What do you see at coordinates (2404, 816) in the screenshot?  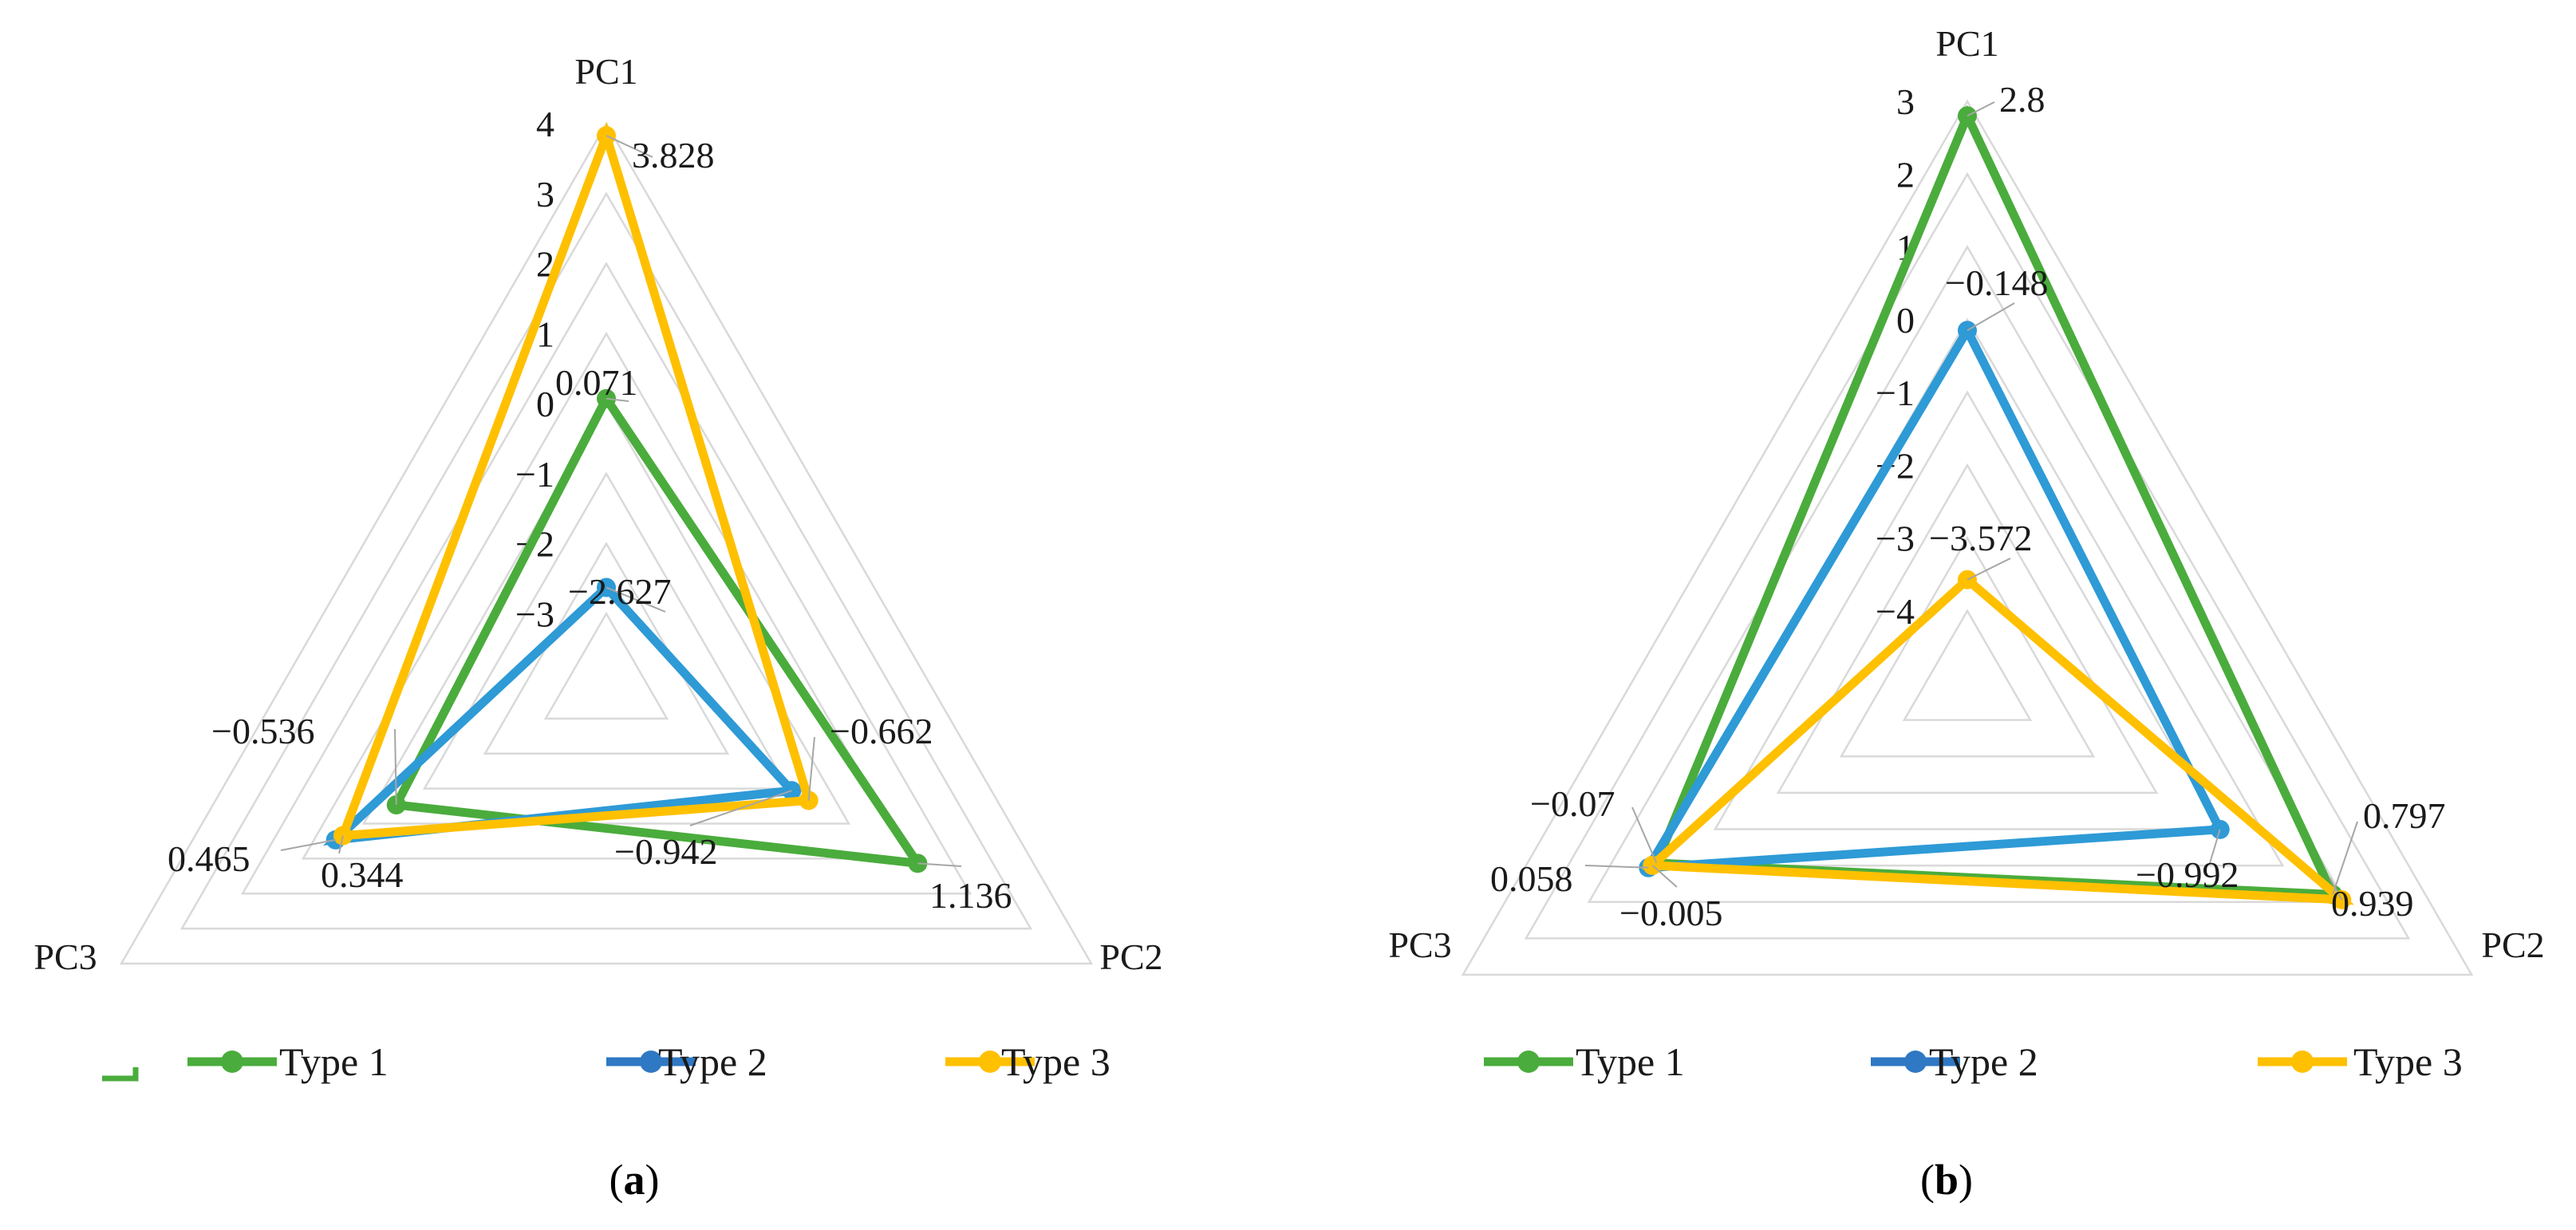 I see `data-label: 0.797` at bounding box center [2404, 816].